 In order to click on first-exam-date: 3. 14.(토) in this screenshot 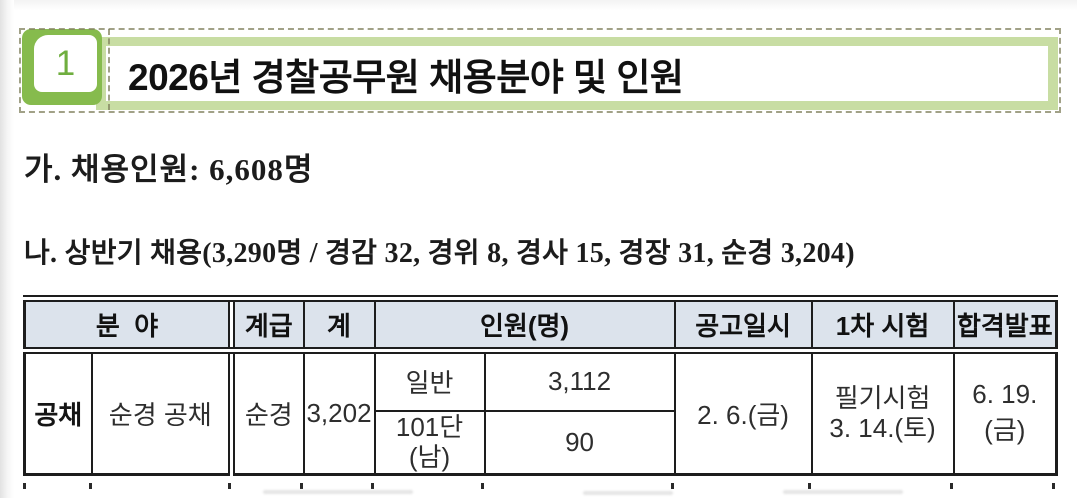, I will do `click(882, 428)`.